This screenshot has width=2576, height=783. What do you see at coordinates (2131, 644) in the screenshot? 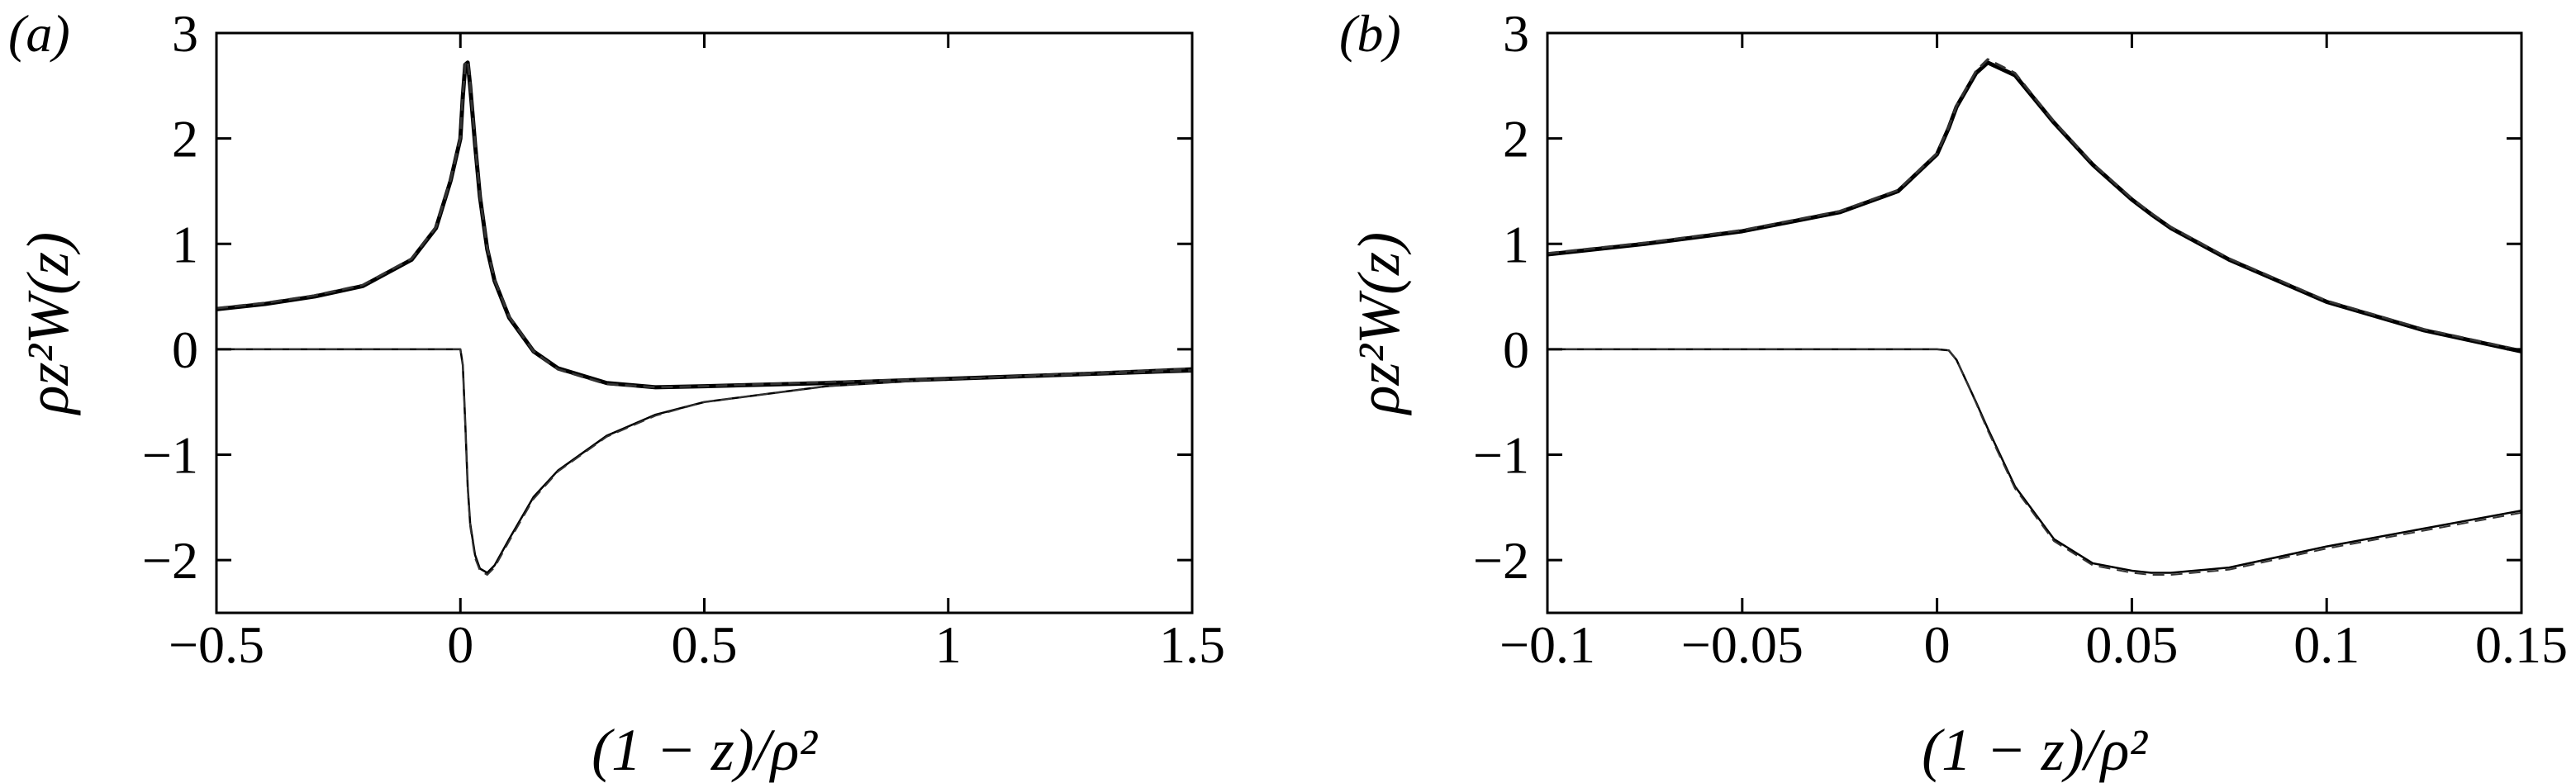
I see `x-tick-label: 0.05` at bounding box center [2131, 644].